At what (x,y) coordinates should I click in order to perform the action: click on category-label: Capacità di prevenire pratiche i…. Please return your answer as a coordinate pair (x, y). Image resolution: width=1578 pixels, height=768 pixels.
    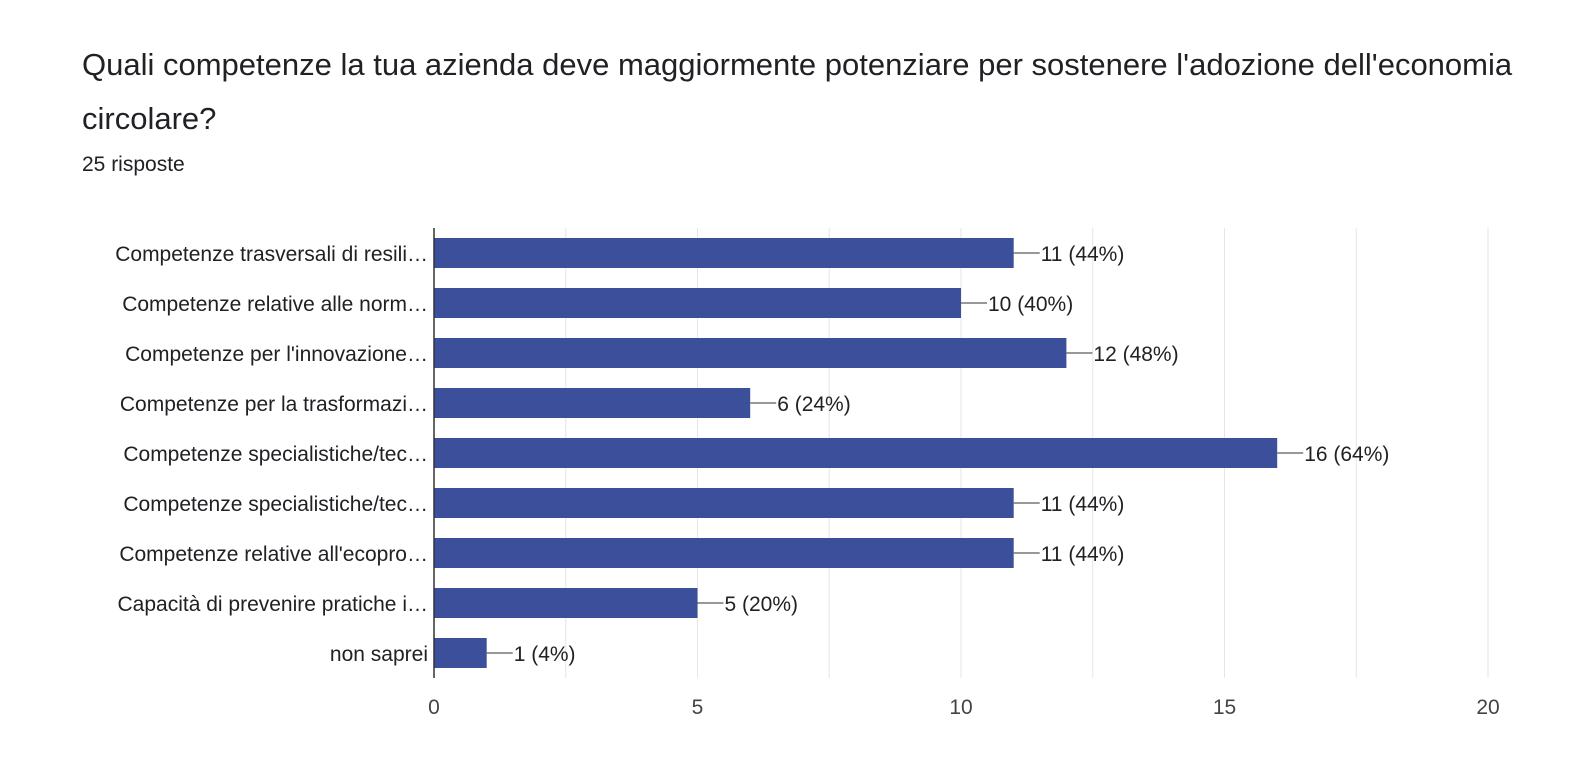
    Looking at the image, I should click on (273, 604).